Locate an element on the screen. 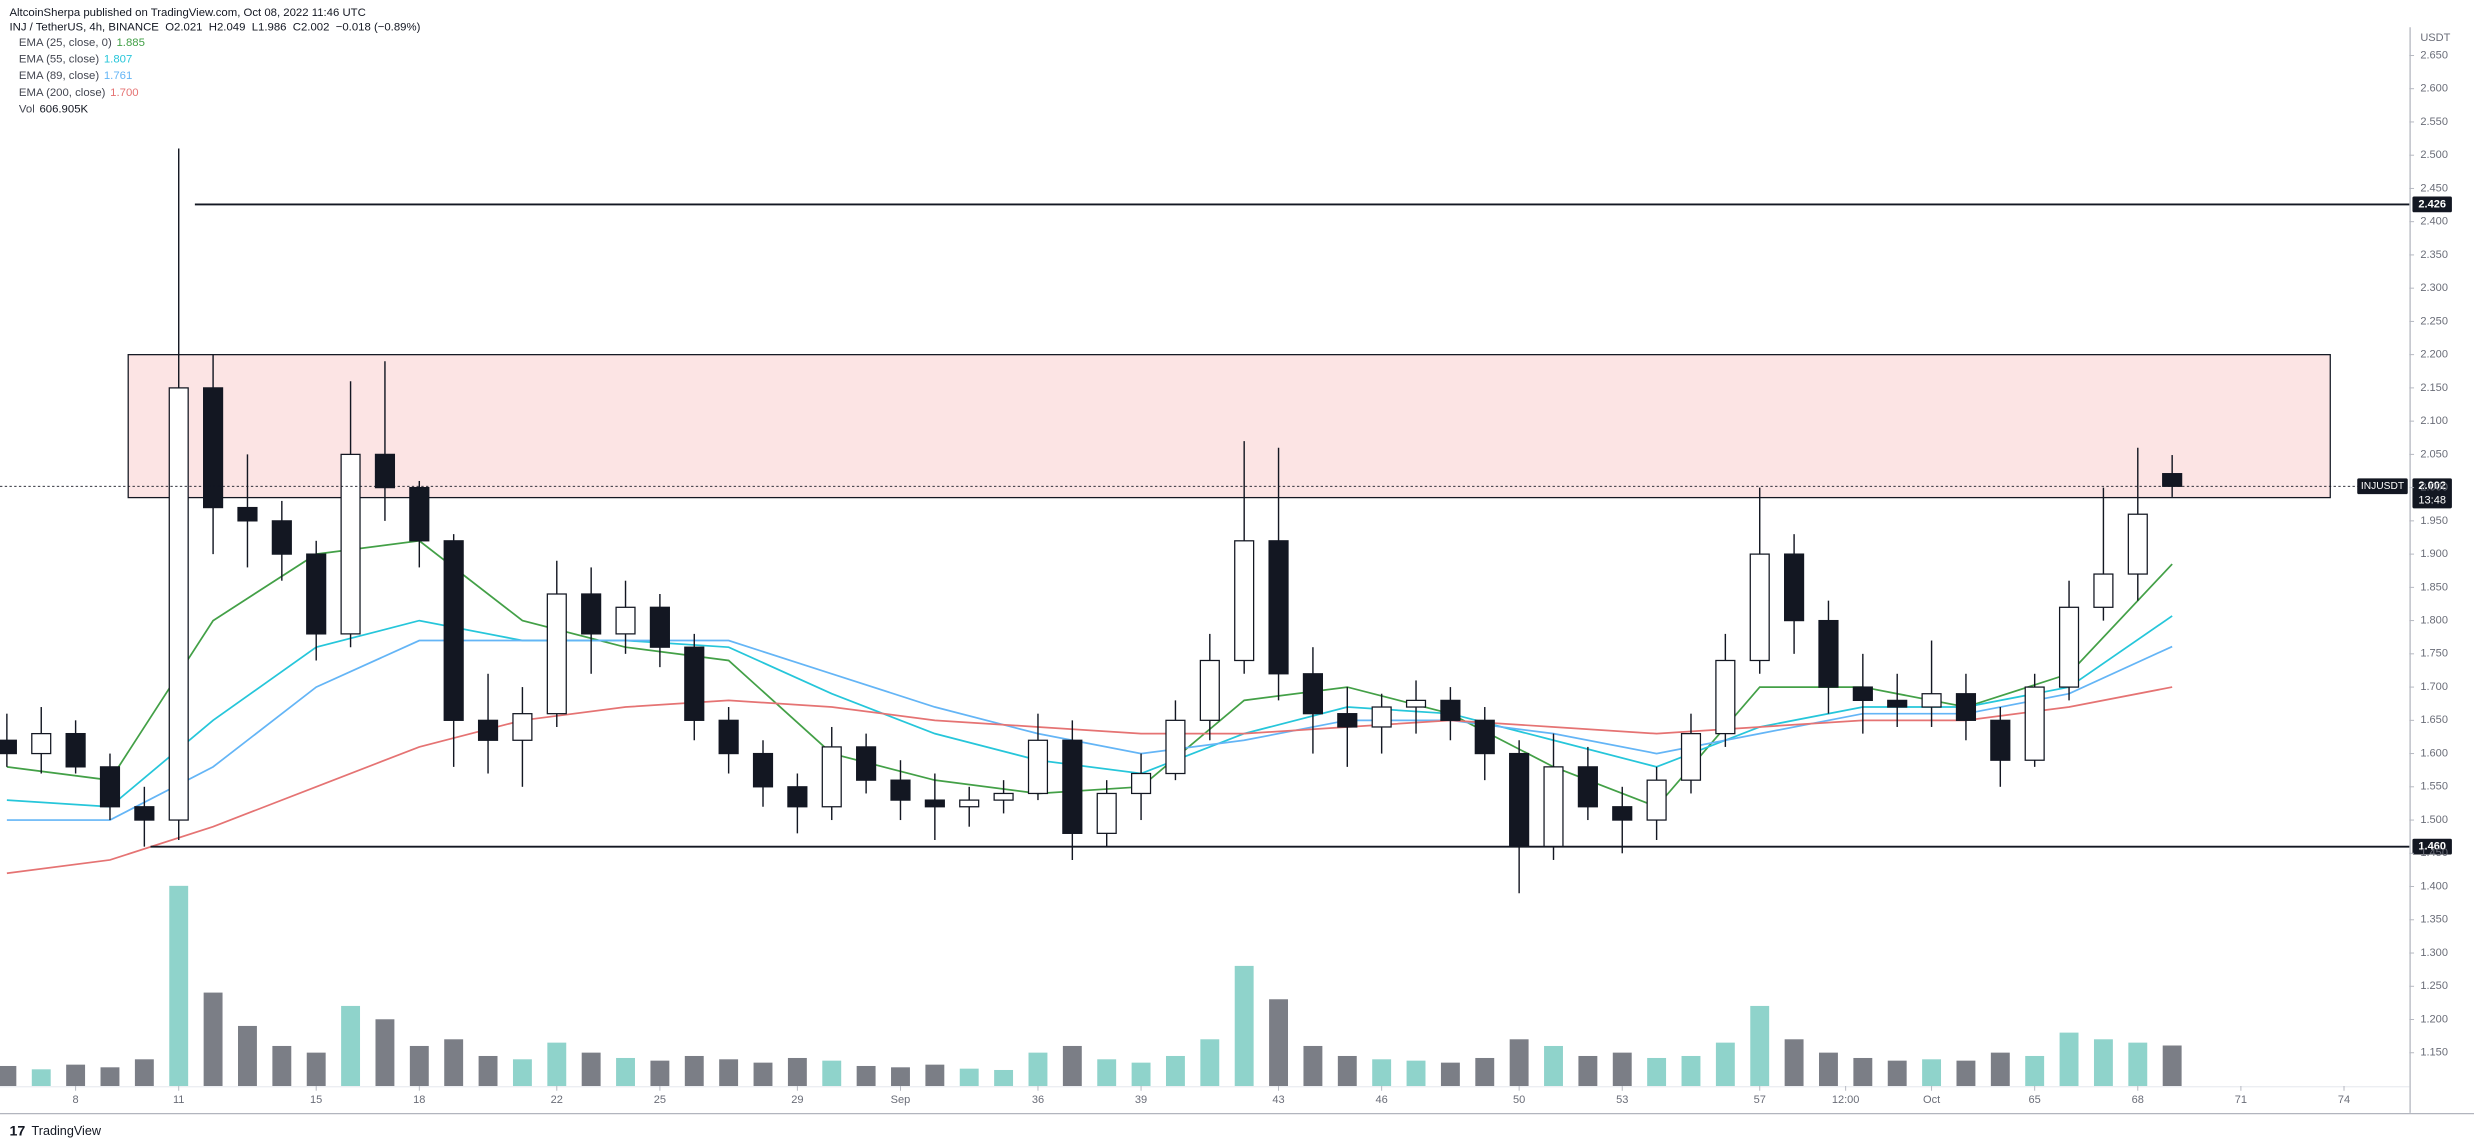 This screenshot has height=1148, width=2474. x-tick-label: 29 is located at coordinates (797, 1100).